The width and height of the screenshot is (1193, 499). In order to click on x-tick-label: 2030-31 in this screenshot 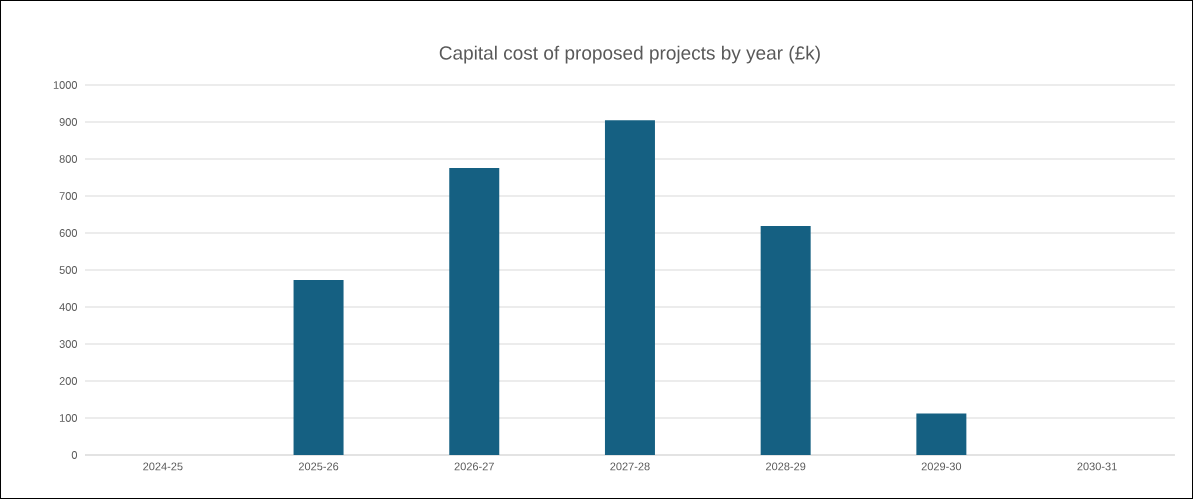, I will do `click(1097, 466)`.